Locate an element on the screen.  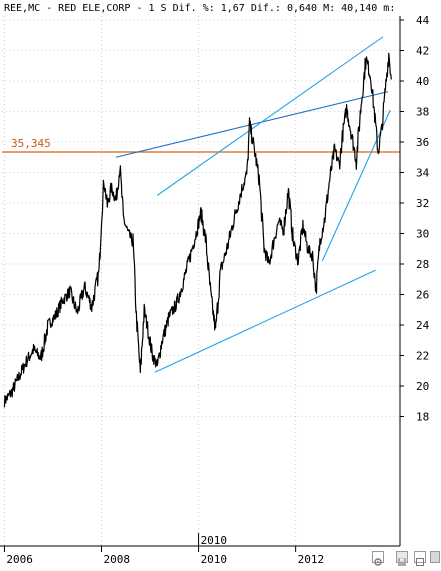
y-tick-label: 38 is located at coordinates (422, 112).